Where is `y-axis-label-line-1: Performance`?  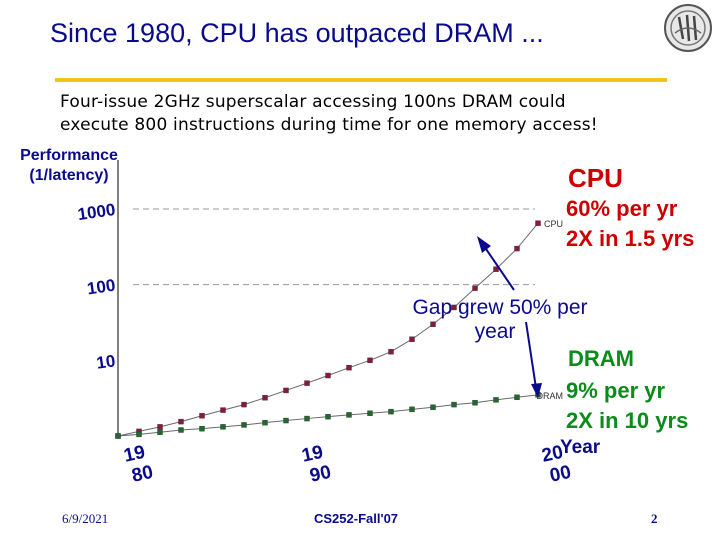 y-axis-label-line-1: Performance is located at coordinates (69, 155).